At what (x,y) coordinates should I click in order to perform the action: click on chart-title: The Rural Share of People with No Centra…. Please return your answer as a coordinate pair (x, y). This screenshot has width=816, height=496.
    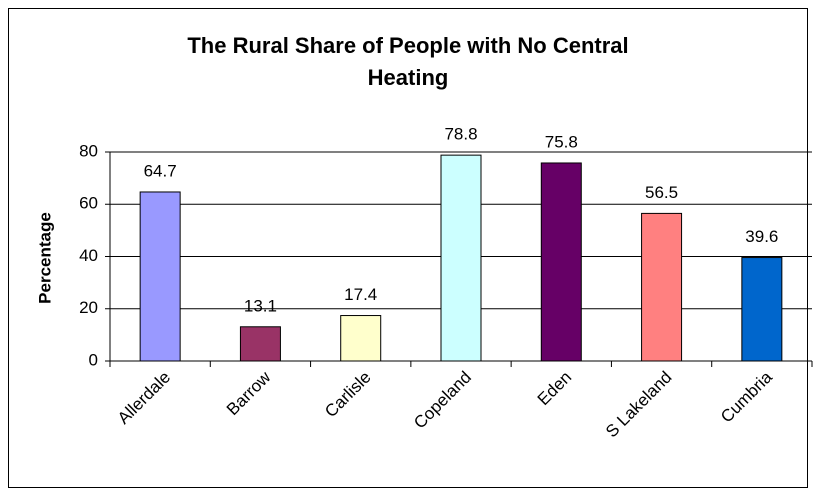
    Looking at the image, I should click on (408, 61).